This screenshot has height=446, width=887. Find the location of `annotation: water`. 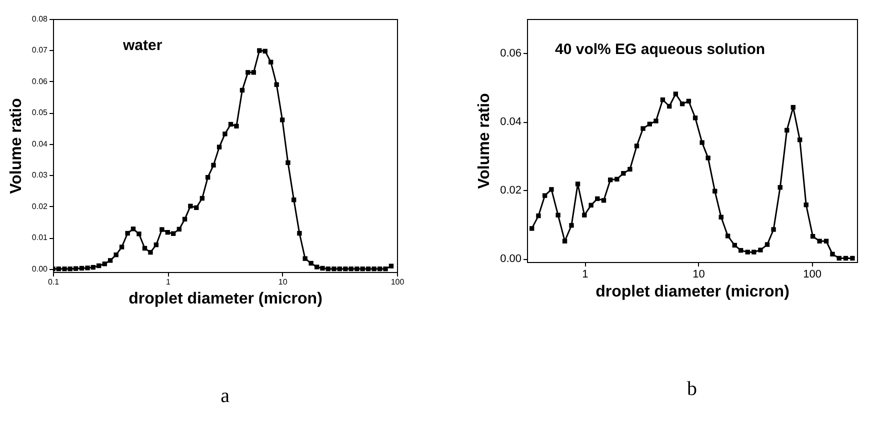

annotation: water is located at coordinates (142, 45).